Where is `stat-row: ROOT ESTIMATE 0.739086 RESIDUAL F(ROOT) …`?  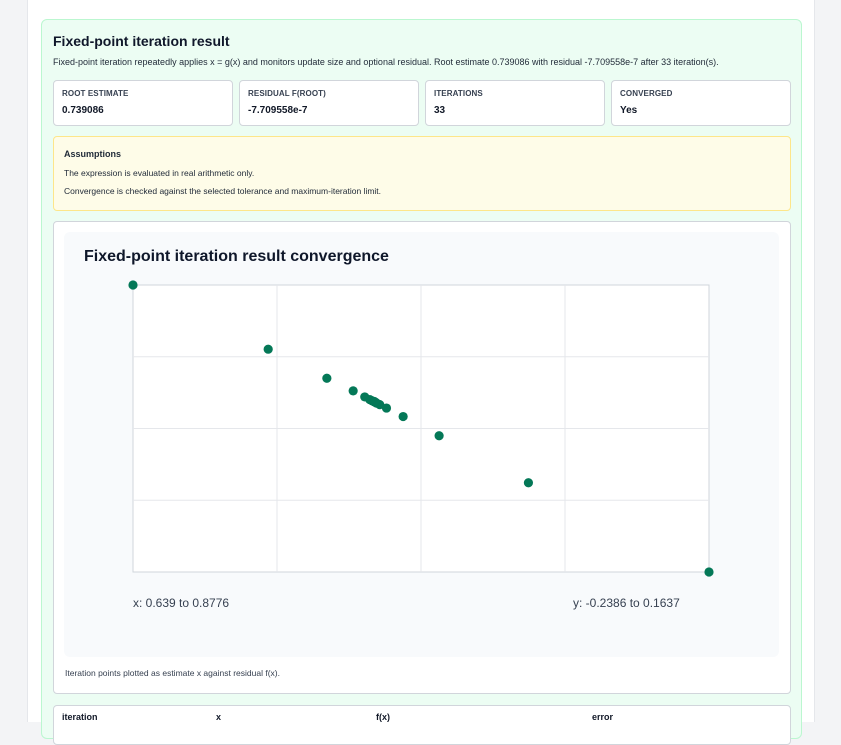 stat-row: ROOT ESTIMATE 0.739086 RESIDUAL F(ROOT) … is located at coordinates (422, 103).